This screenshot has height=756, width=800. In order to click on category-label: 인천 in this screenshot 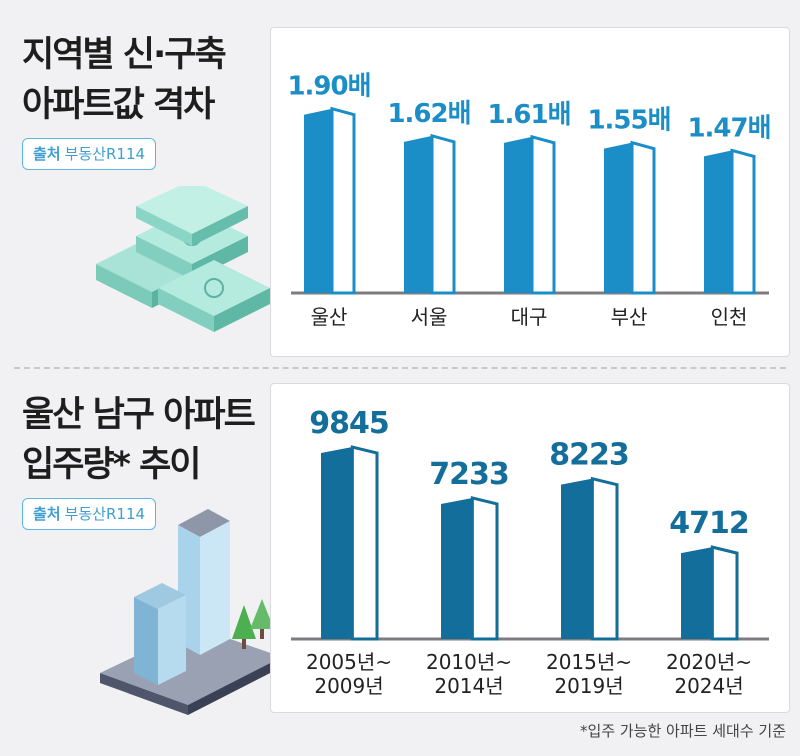, I will do `click(729, 317)`.